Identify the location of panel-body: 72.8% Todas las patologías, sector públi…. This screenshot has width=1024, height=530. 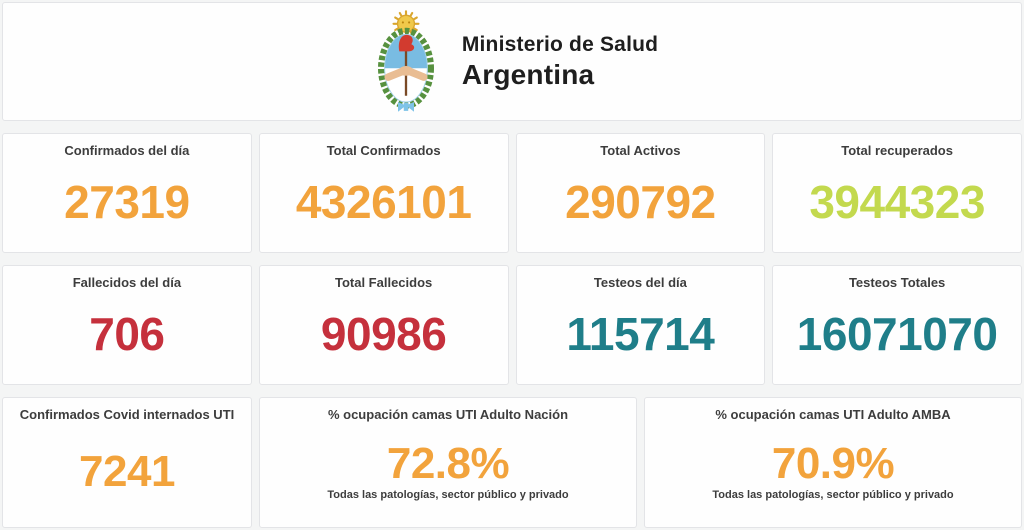
(448, 475).